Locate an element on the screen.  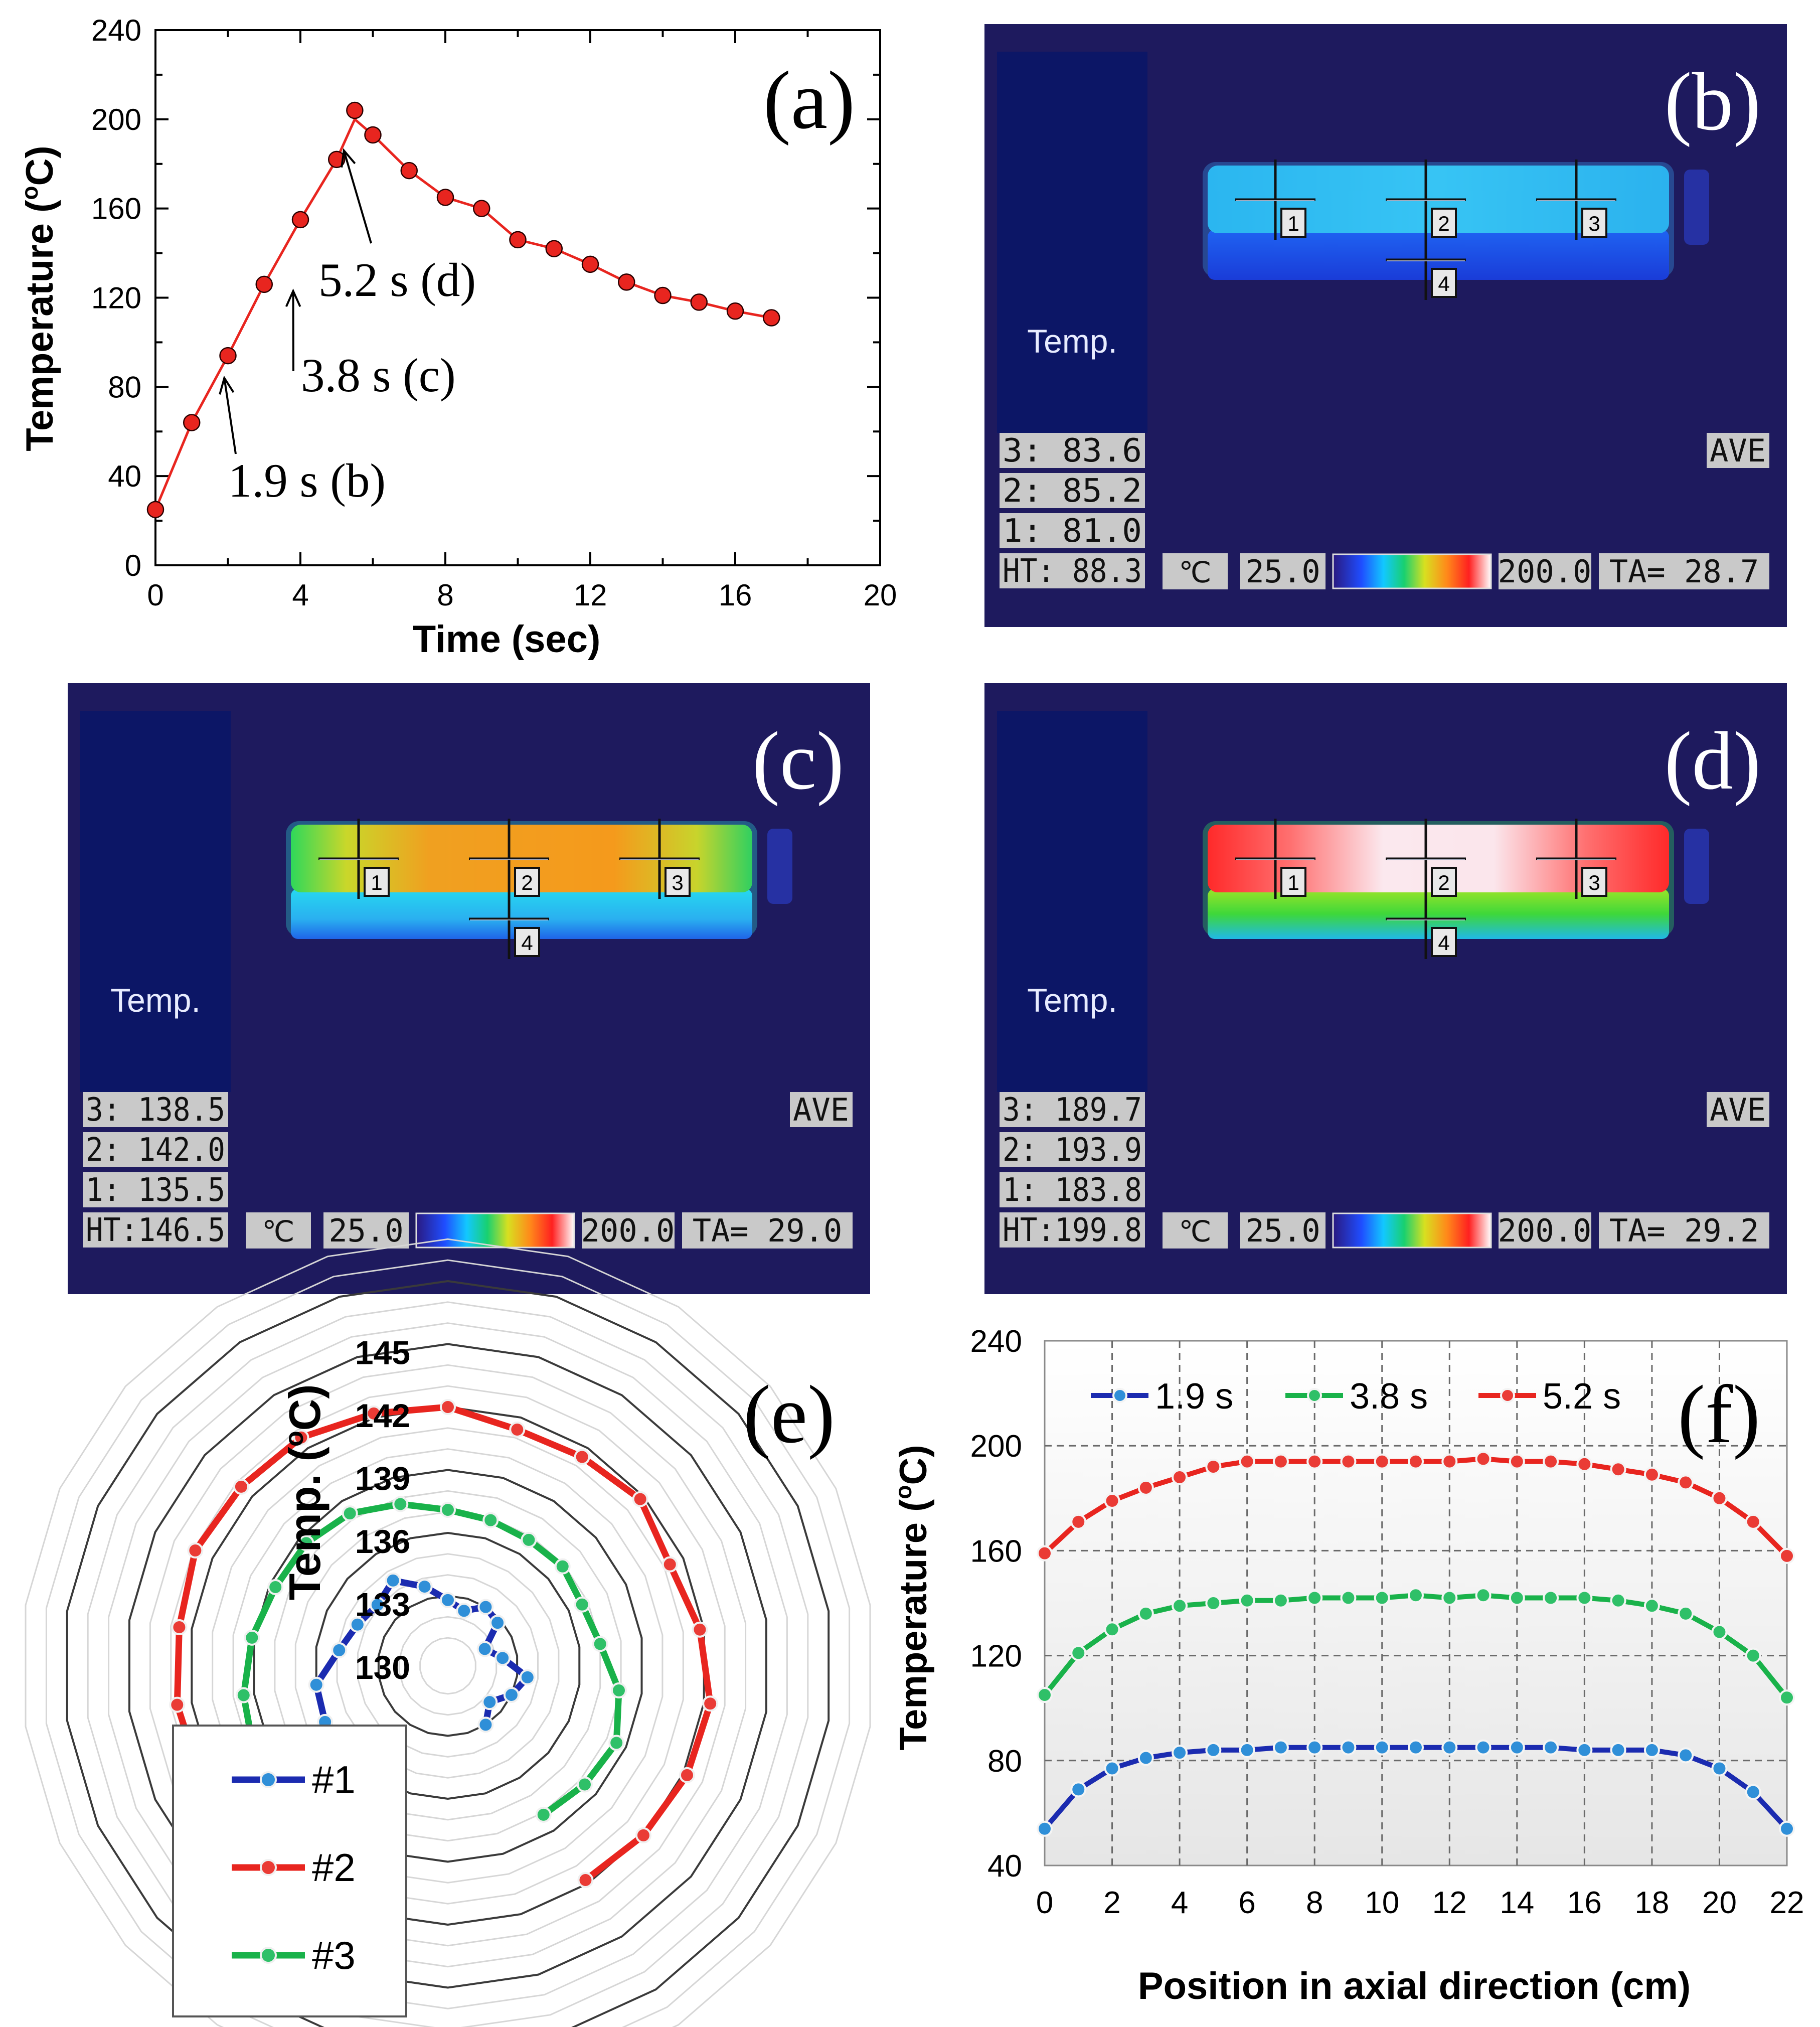
annotation-arrow is located at coordinates (357, 197).